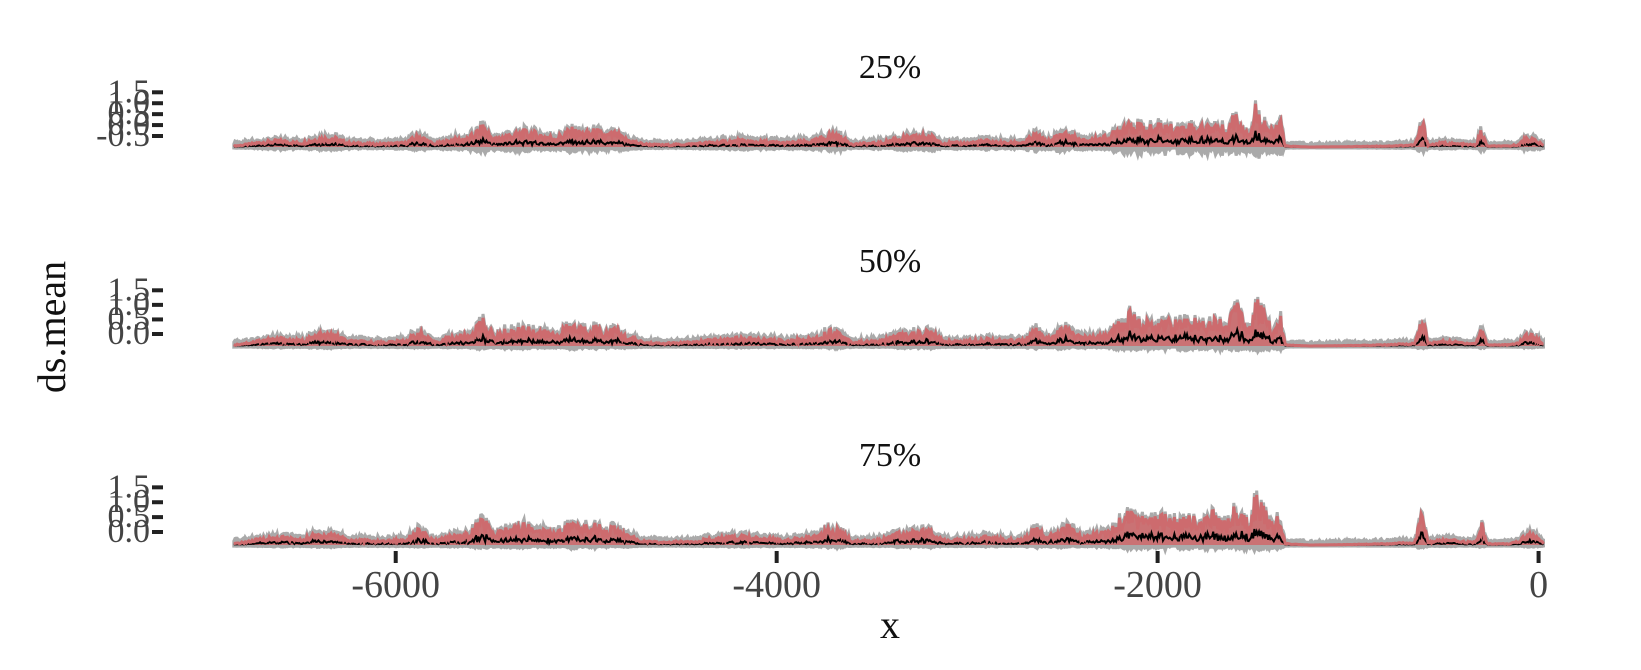  Describe the element at coordinates (890, 261) in the screenshot. I see `panel-title: 50%` at that location.